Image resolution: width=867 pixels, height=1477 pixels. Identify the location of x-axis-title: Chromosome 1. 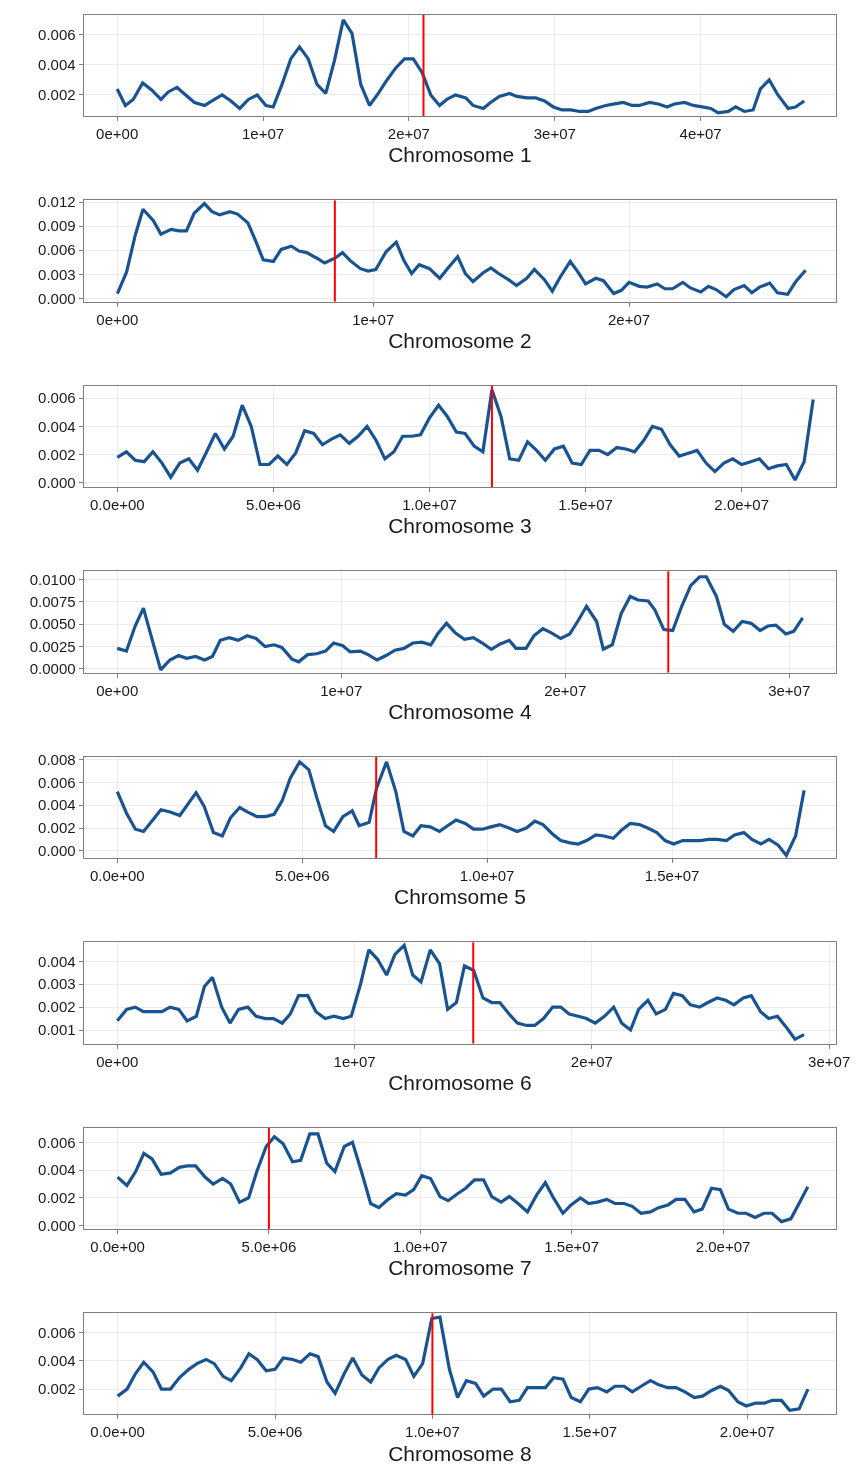
(460, 155).